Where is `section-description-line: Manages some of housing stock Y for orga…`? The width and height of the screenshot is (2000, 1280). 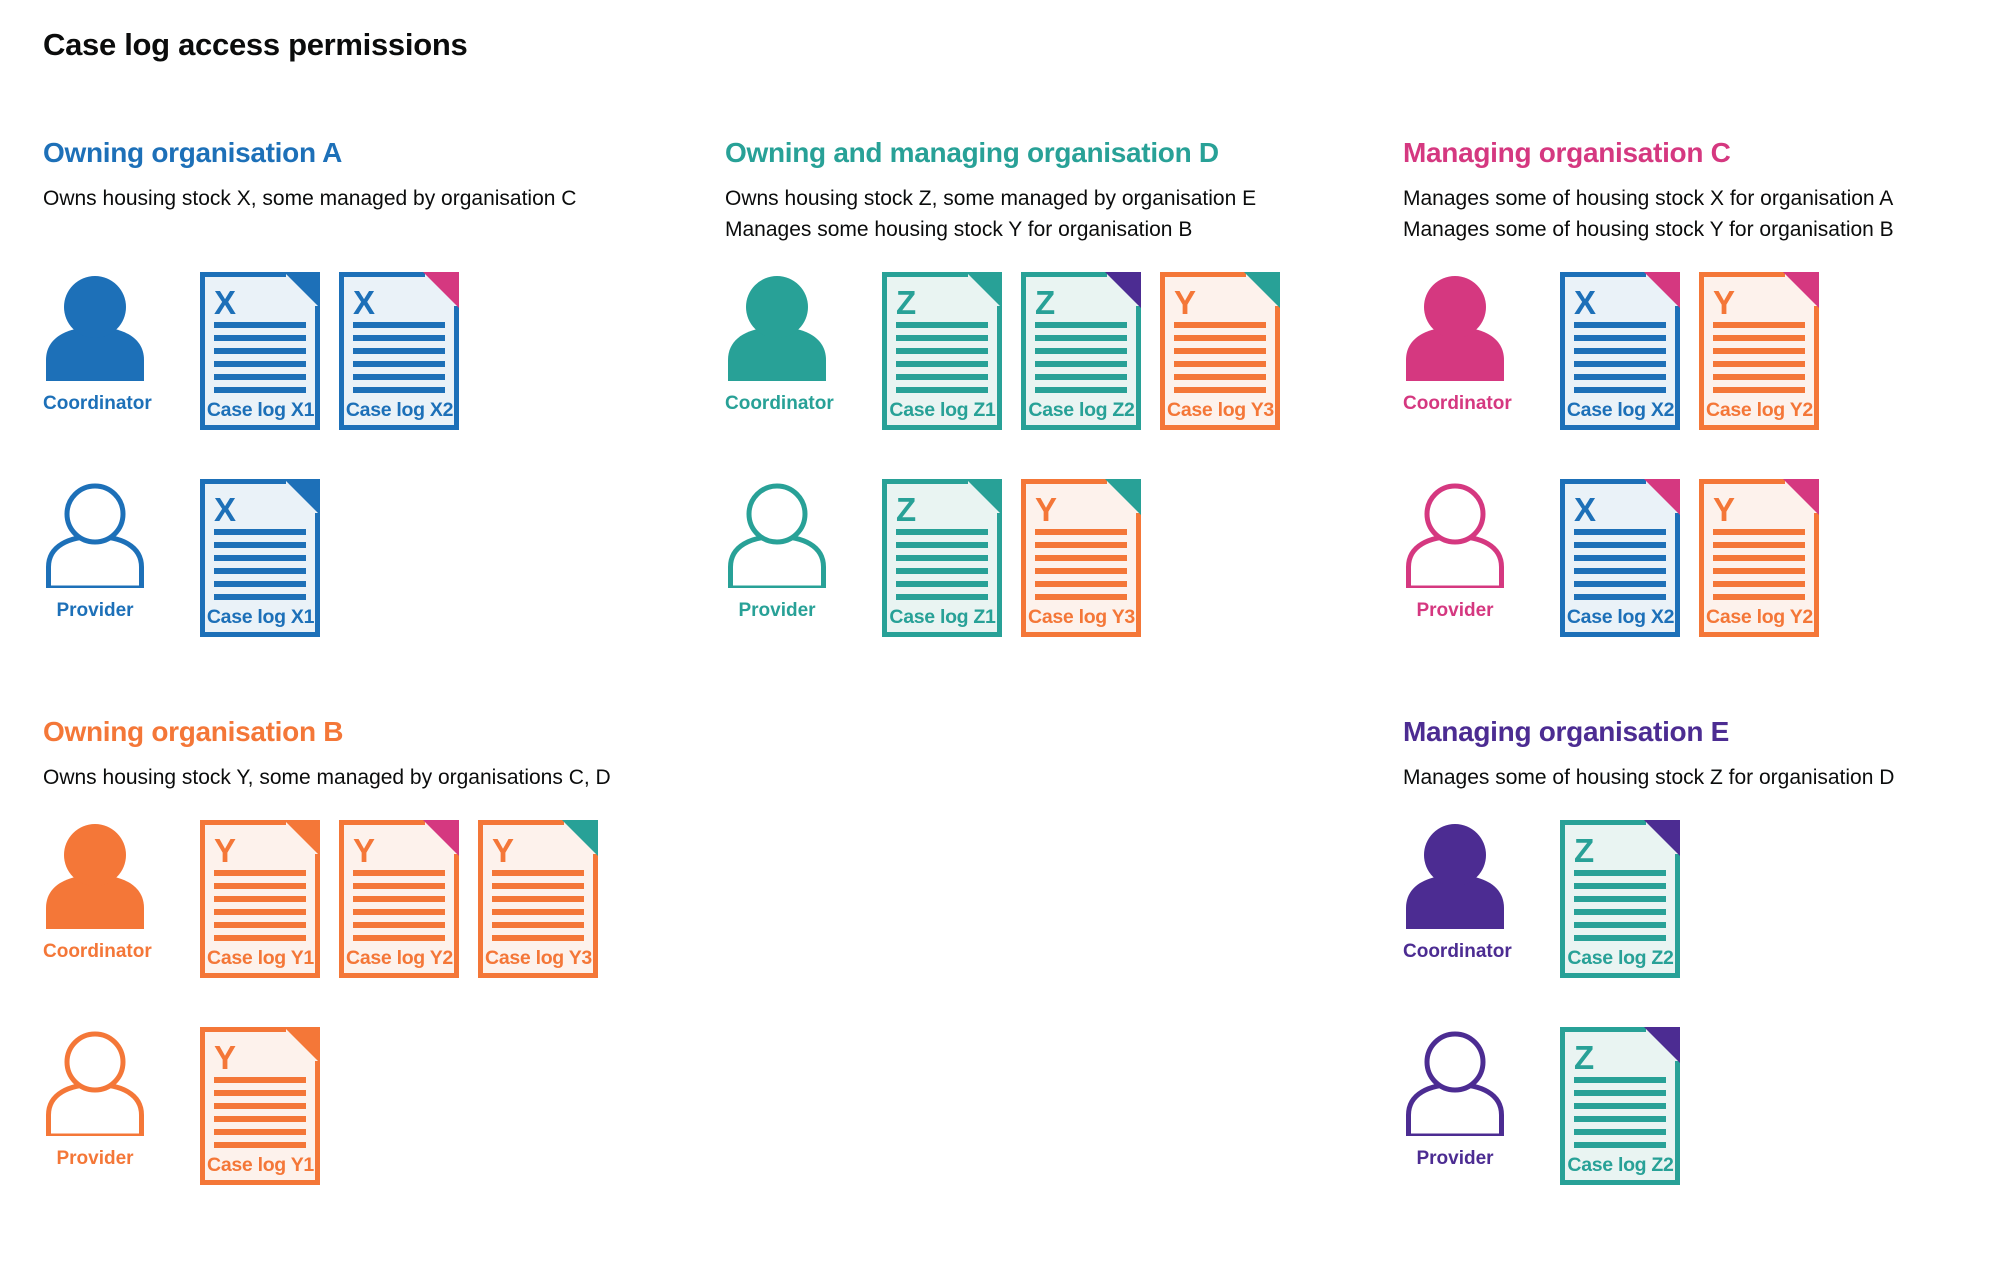
section-description-line: Manages some of housing stock Y for orga… is located at coordinates (1648, 229).